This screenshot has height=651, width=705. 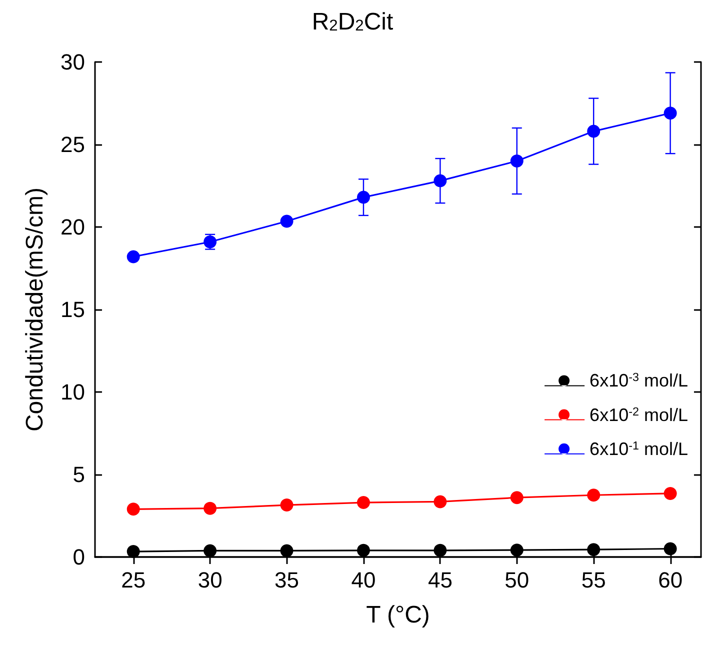 I want to click on y-tick-label: 20, so click(x=72, y=227).